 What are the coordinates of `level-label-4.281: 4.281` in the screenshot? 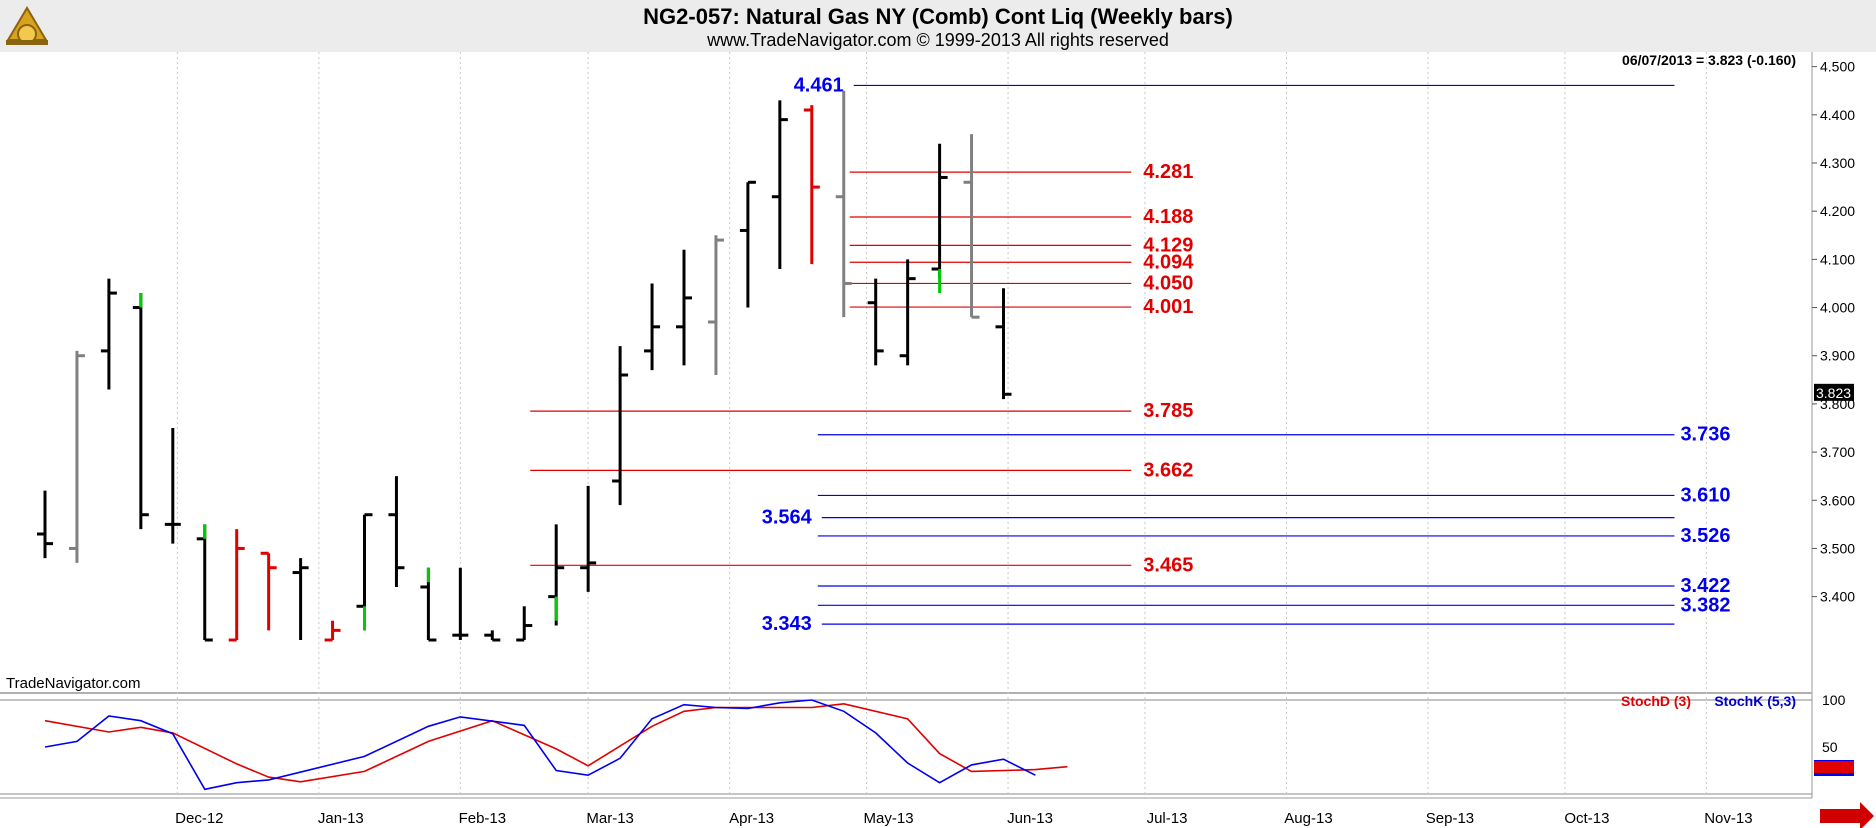 It's located at (1168, 172).